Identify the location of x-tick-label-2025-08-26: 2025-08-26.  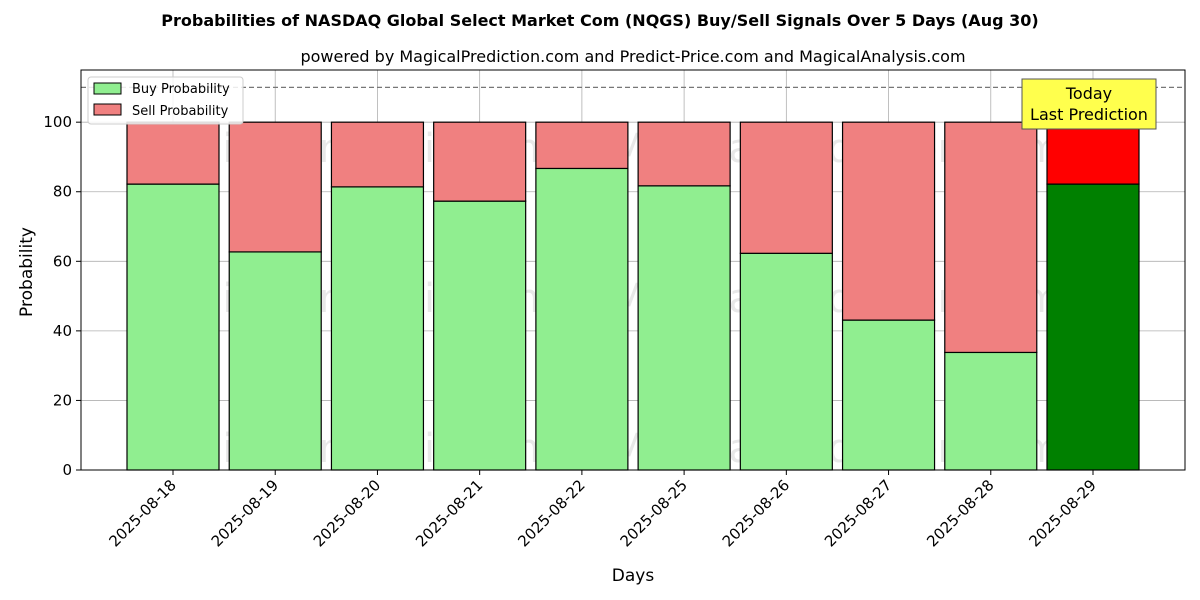
(756, 513).